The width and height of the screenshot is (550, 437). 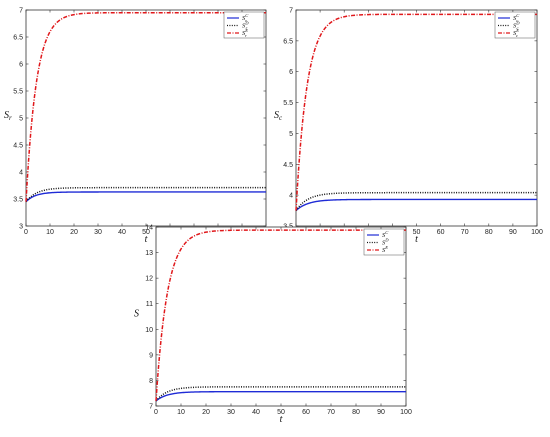 I want to click on legend-entry: SD c, so click(x=516, y=26).